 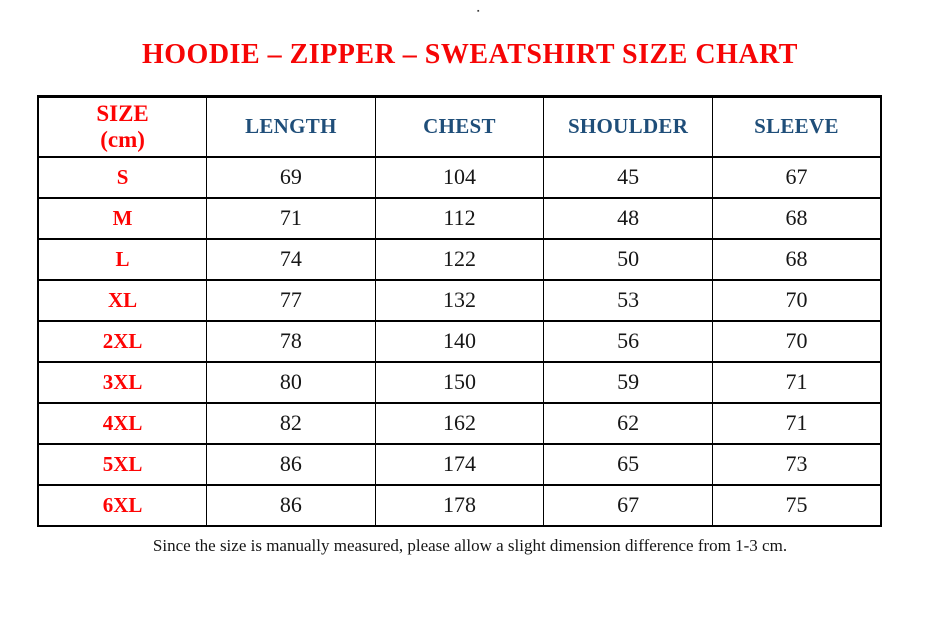 I want to click on cell-m-length: 71, so click(x=291, y=218).